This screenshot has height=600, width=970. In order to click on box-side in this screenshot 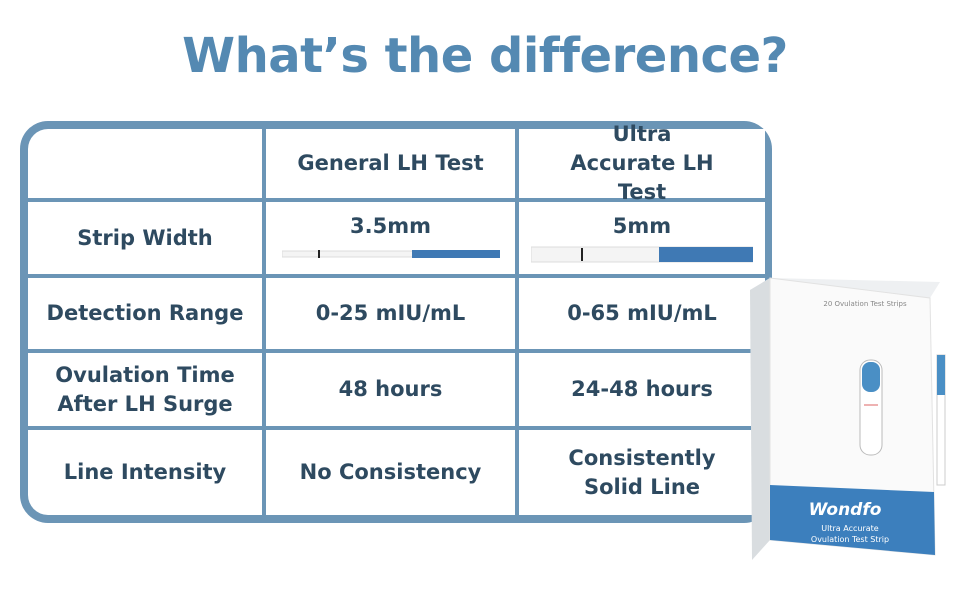, I will do `click(760, 419)`.